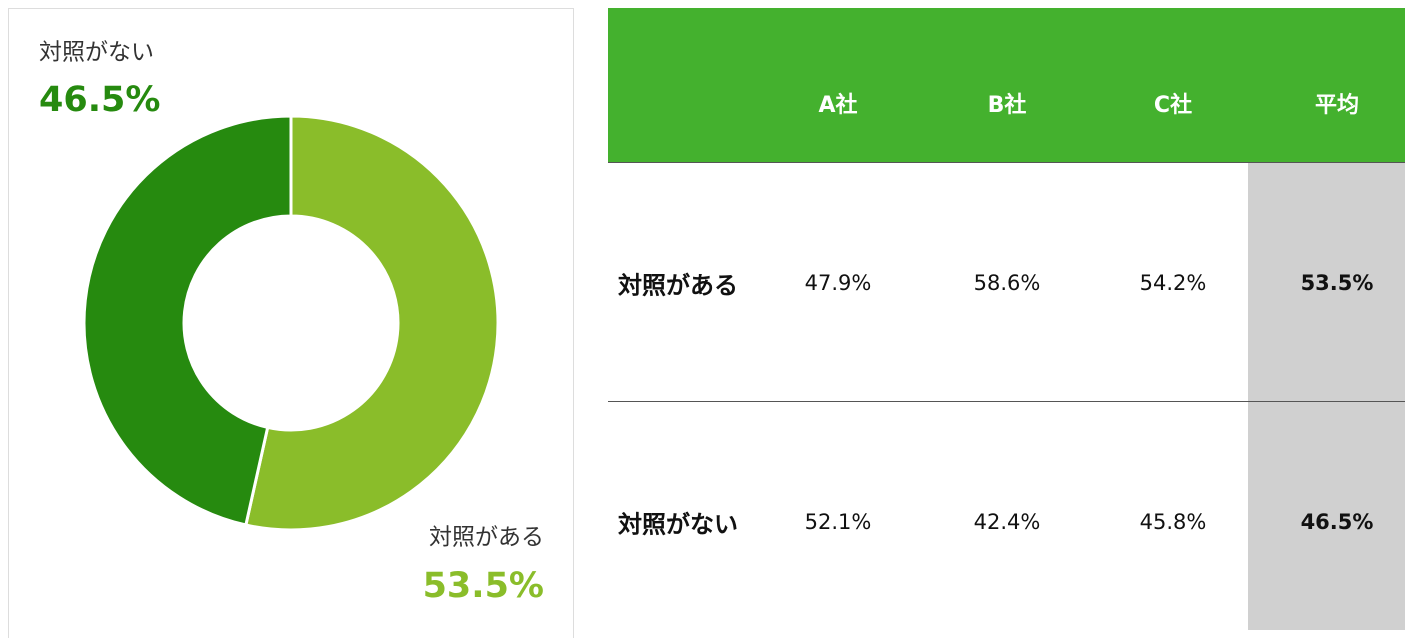  What do you see at coordinates (838, 522) in the screenshot?
I see `table-cell: 52.1%` at bounding box center [838, 522].